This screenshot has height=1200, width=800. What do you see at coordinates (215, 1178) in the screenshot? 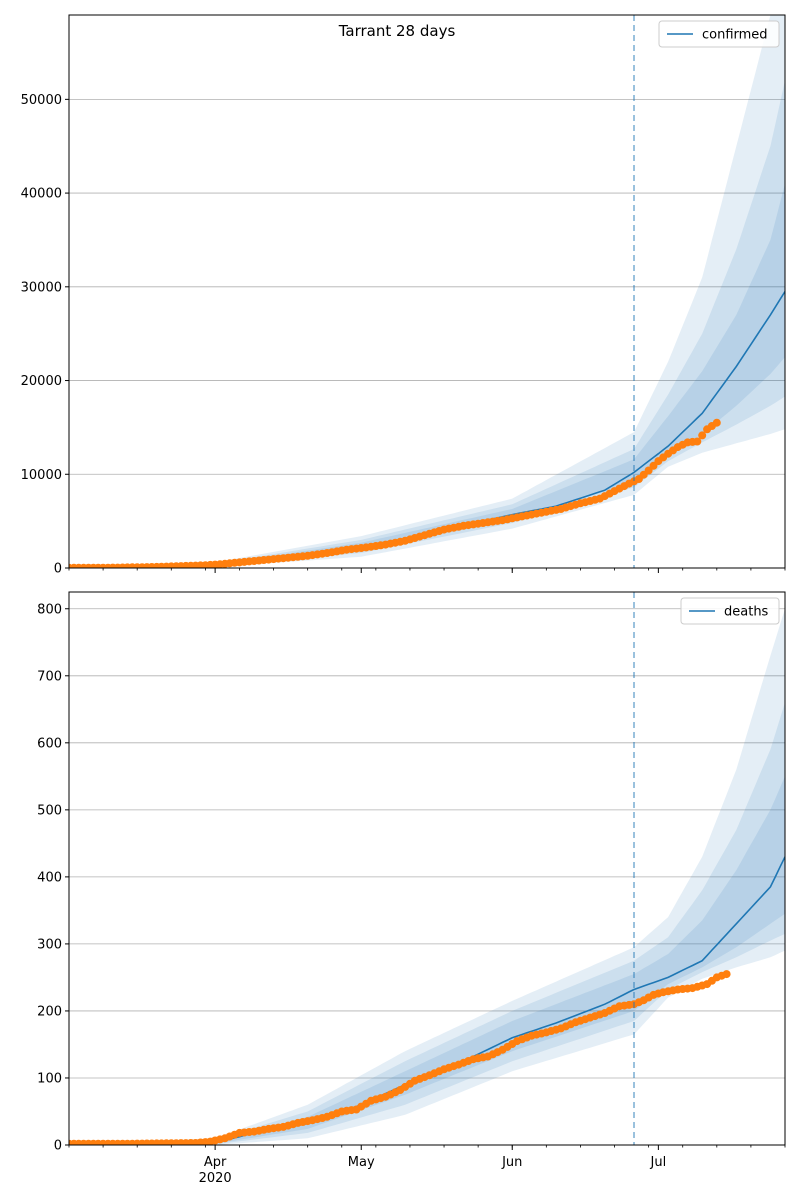
I see `x-tick-sublabel: 2020` at bounding box center [215, 1178].